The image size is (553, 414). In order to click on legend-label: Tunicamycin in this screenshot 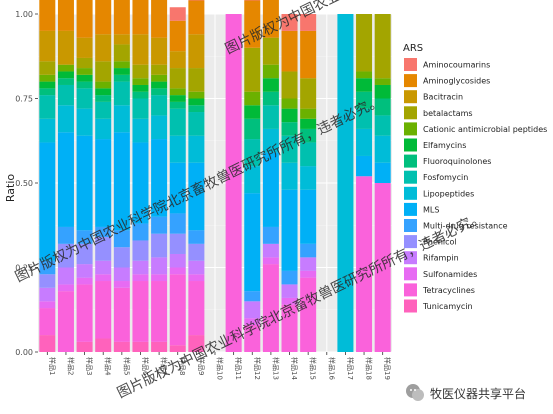, I will do `click(447, 306)`.